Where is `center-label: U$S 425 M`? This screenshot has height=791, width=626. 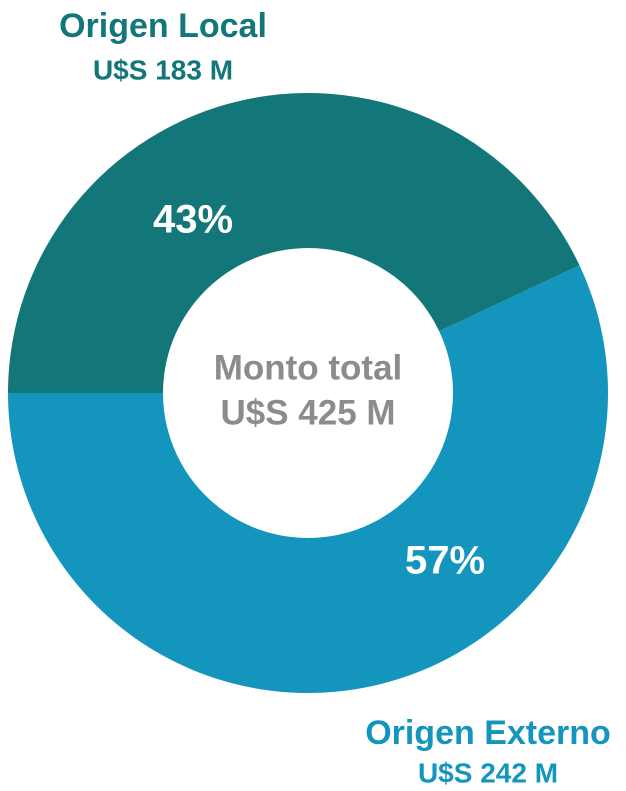 center-label: U$S 425 M is located at coordinates (307, 412).